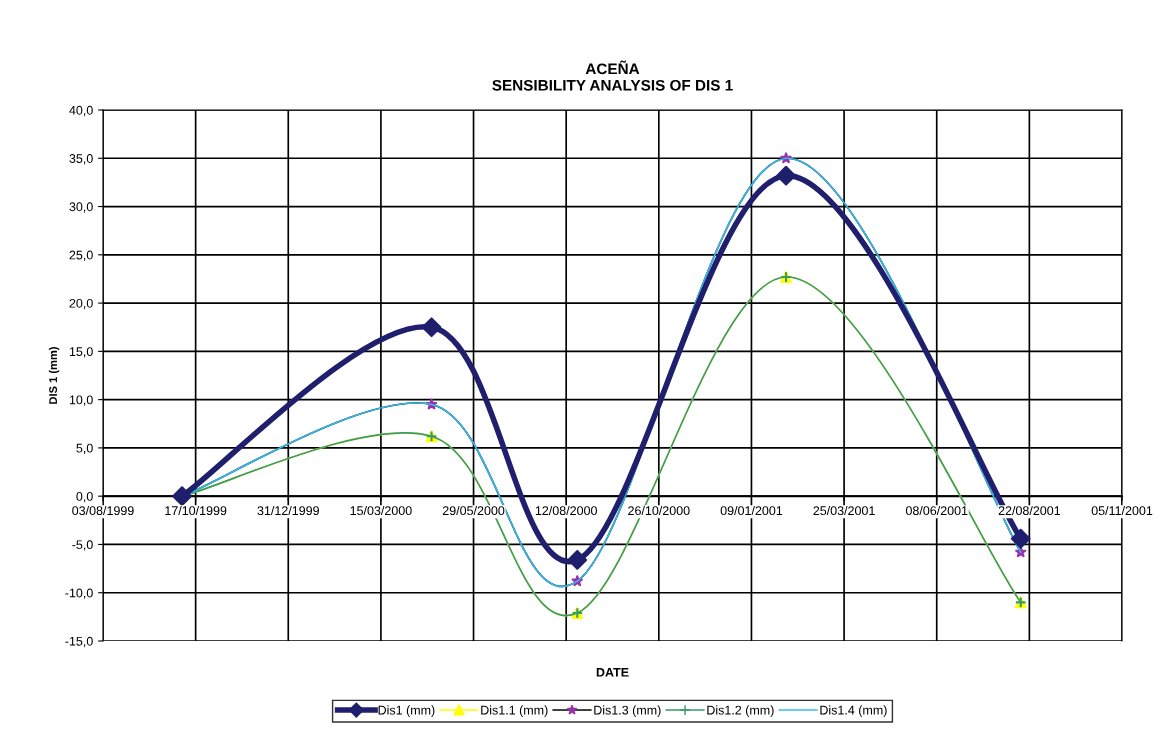  What do you see at coordinates (566, 510) in the screenshot?
I see `x-tick-label: 12/08/2000` at bounding box center [566, 510].